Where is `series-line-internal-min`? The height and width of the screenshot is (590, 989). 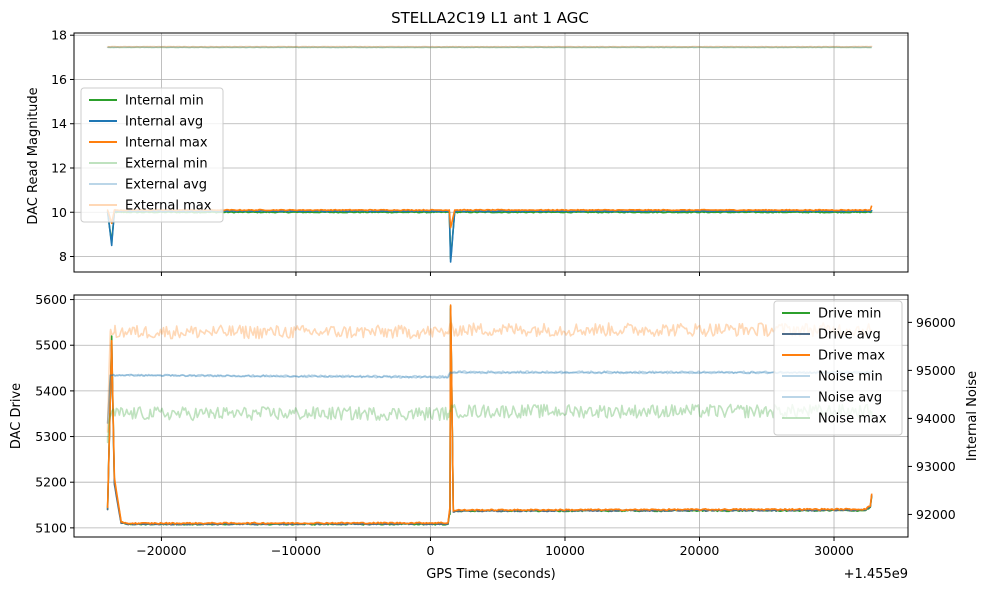 series-line-internal-min is located at coordinates (489, 235).